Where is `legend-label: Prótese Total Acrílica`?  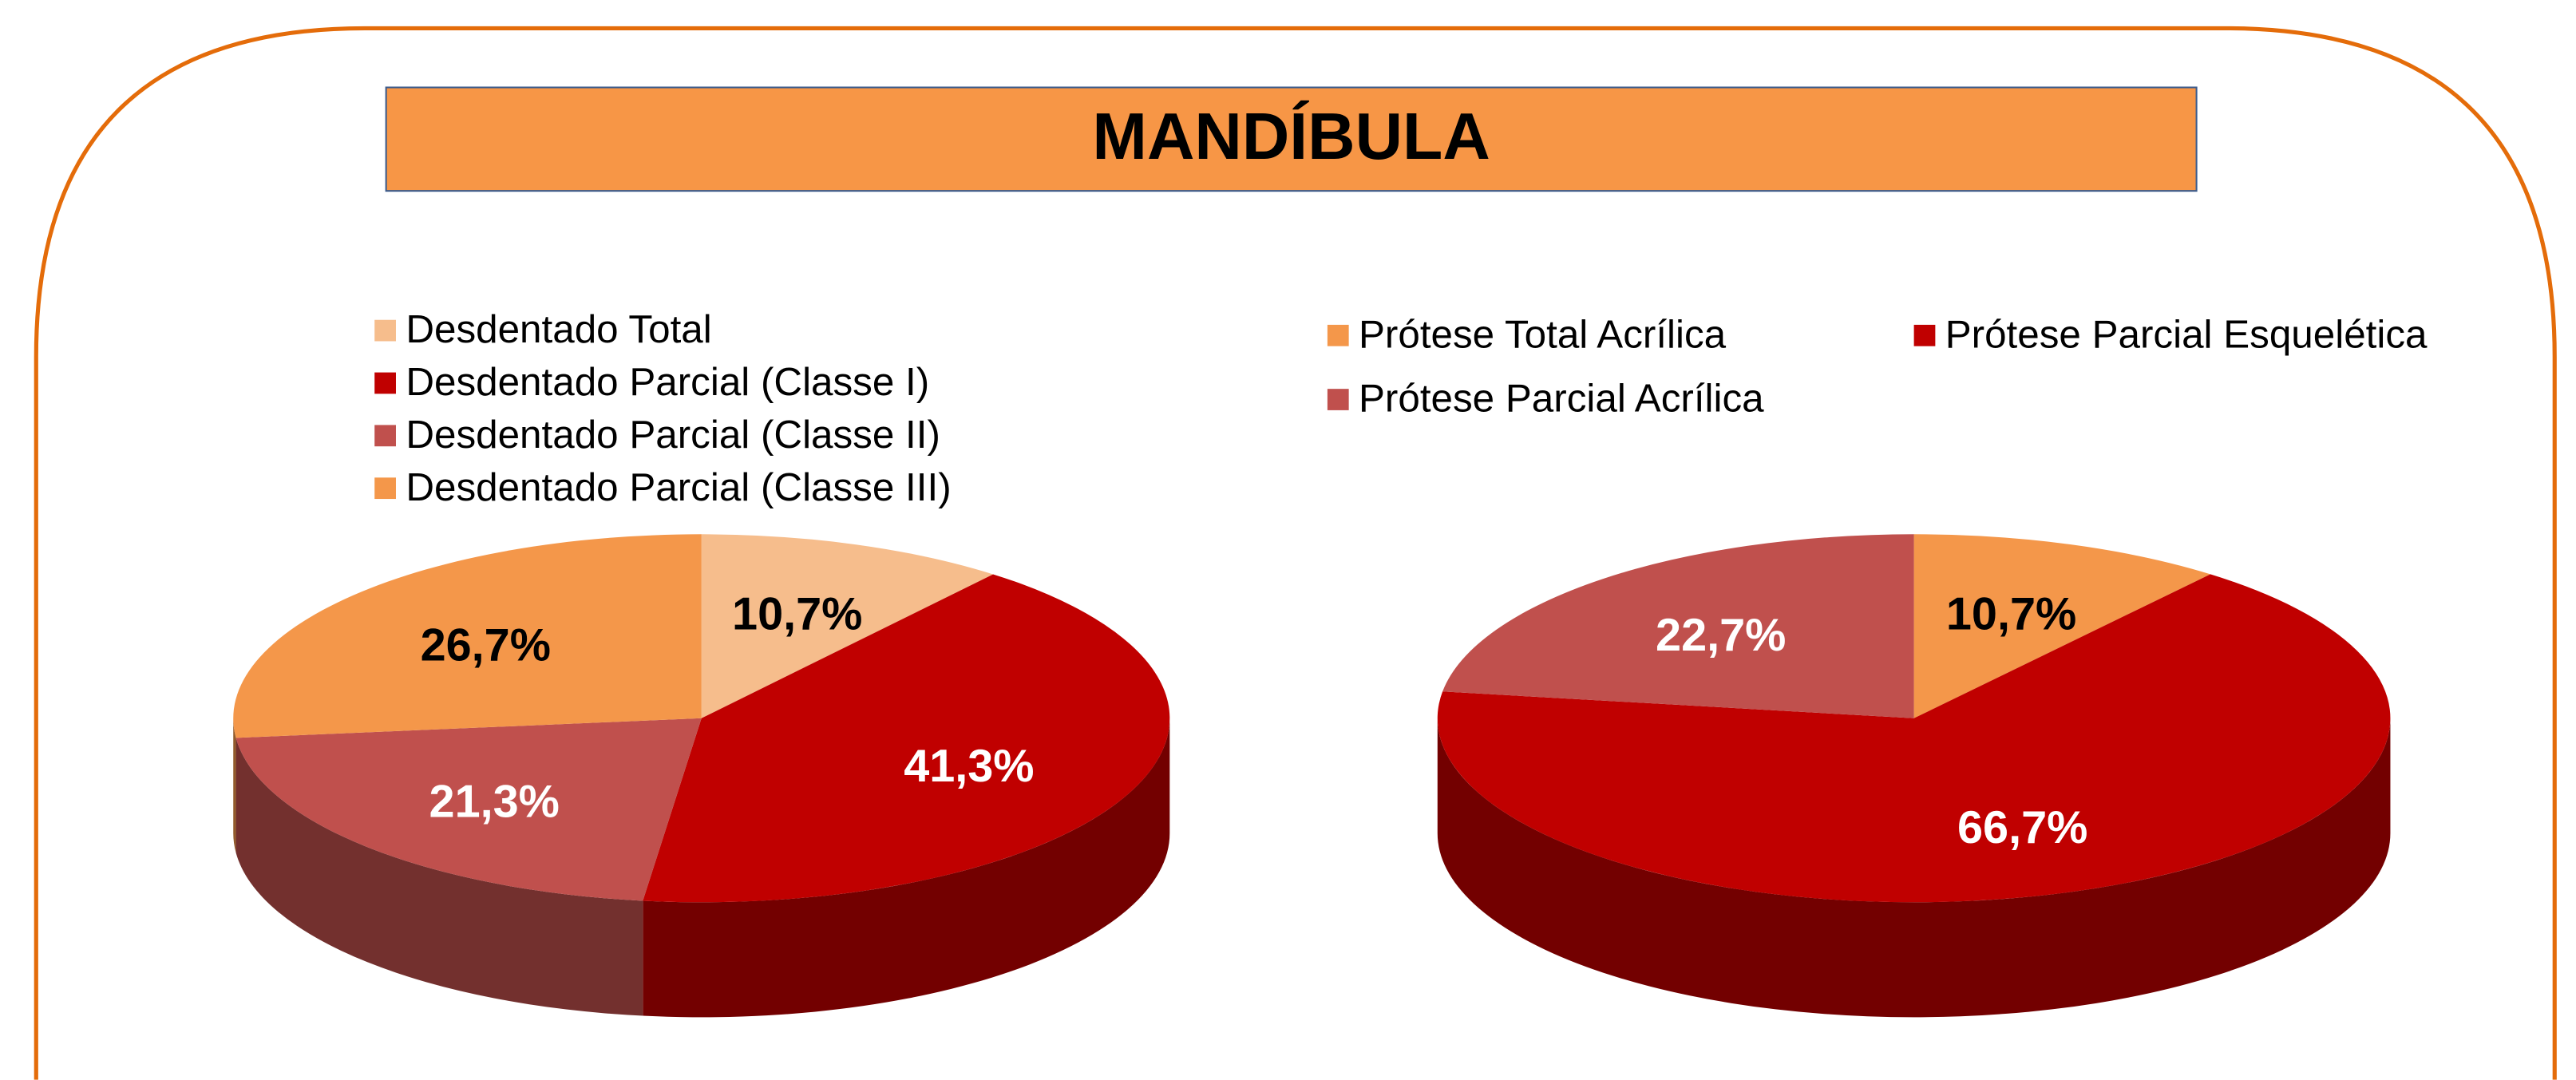
legend-label: Prótese Total Acrílica is located at coordinates (1543, 334).